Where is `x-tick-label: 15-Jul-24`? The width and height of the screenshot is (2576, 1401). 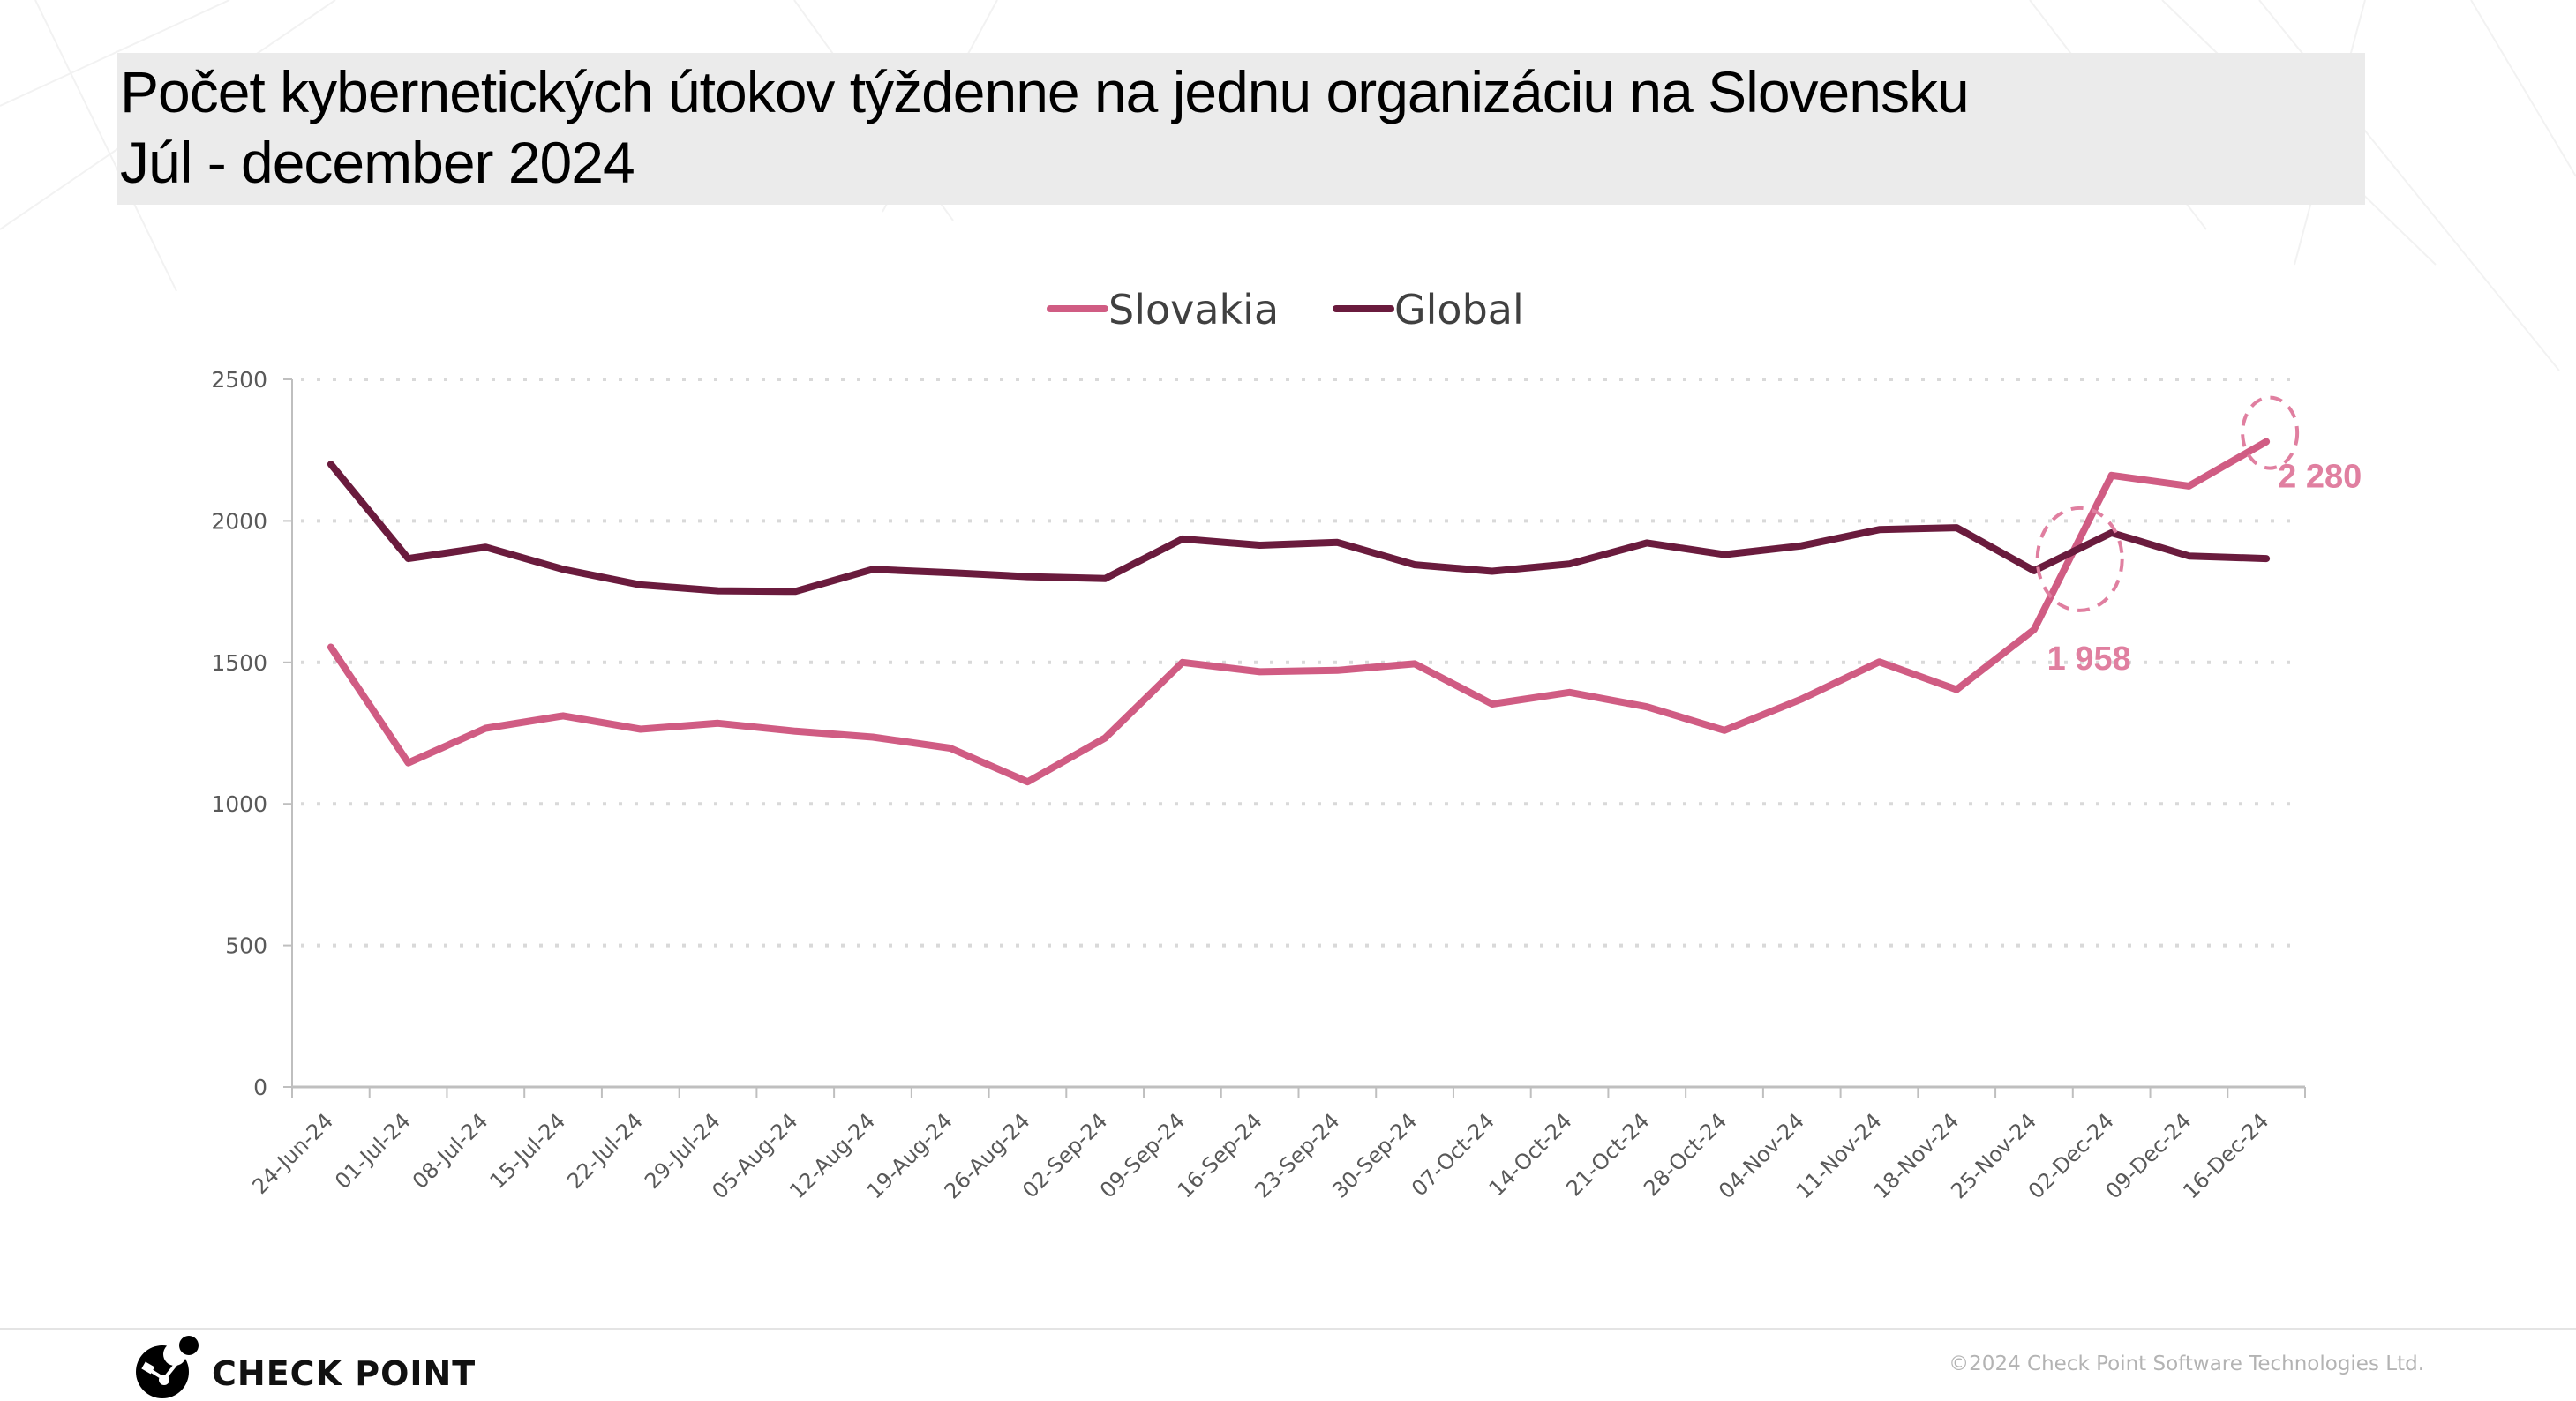
x-tick-label: 15-Jul-24 is located at coordinates (528, 1151).